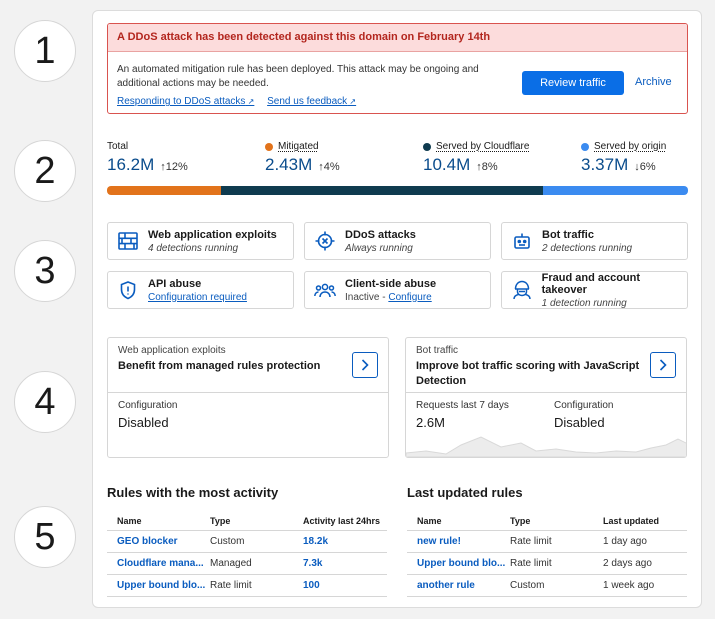  What do you see at coordinates (164, 190) in the screenshot?
I see `bar-segment-mitigated` at bounding box center [164, 190].